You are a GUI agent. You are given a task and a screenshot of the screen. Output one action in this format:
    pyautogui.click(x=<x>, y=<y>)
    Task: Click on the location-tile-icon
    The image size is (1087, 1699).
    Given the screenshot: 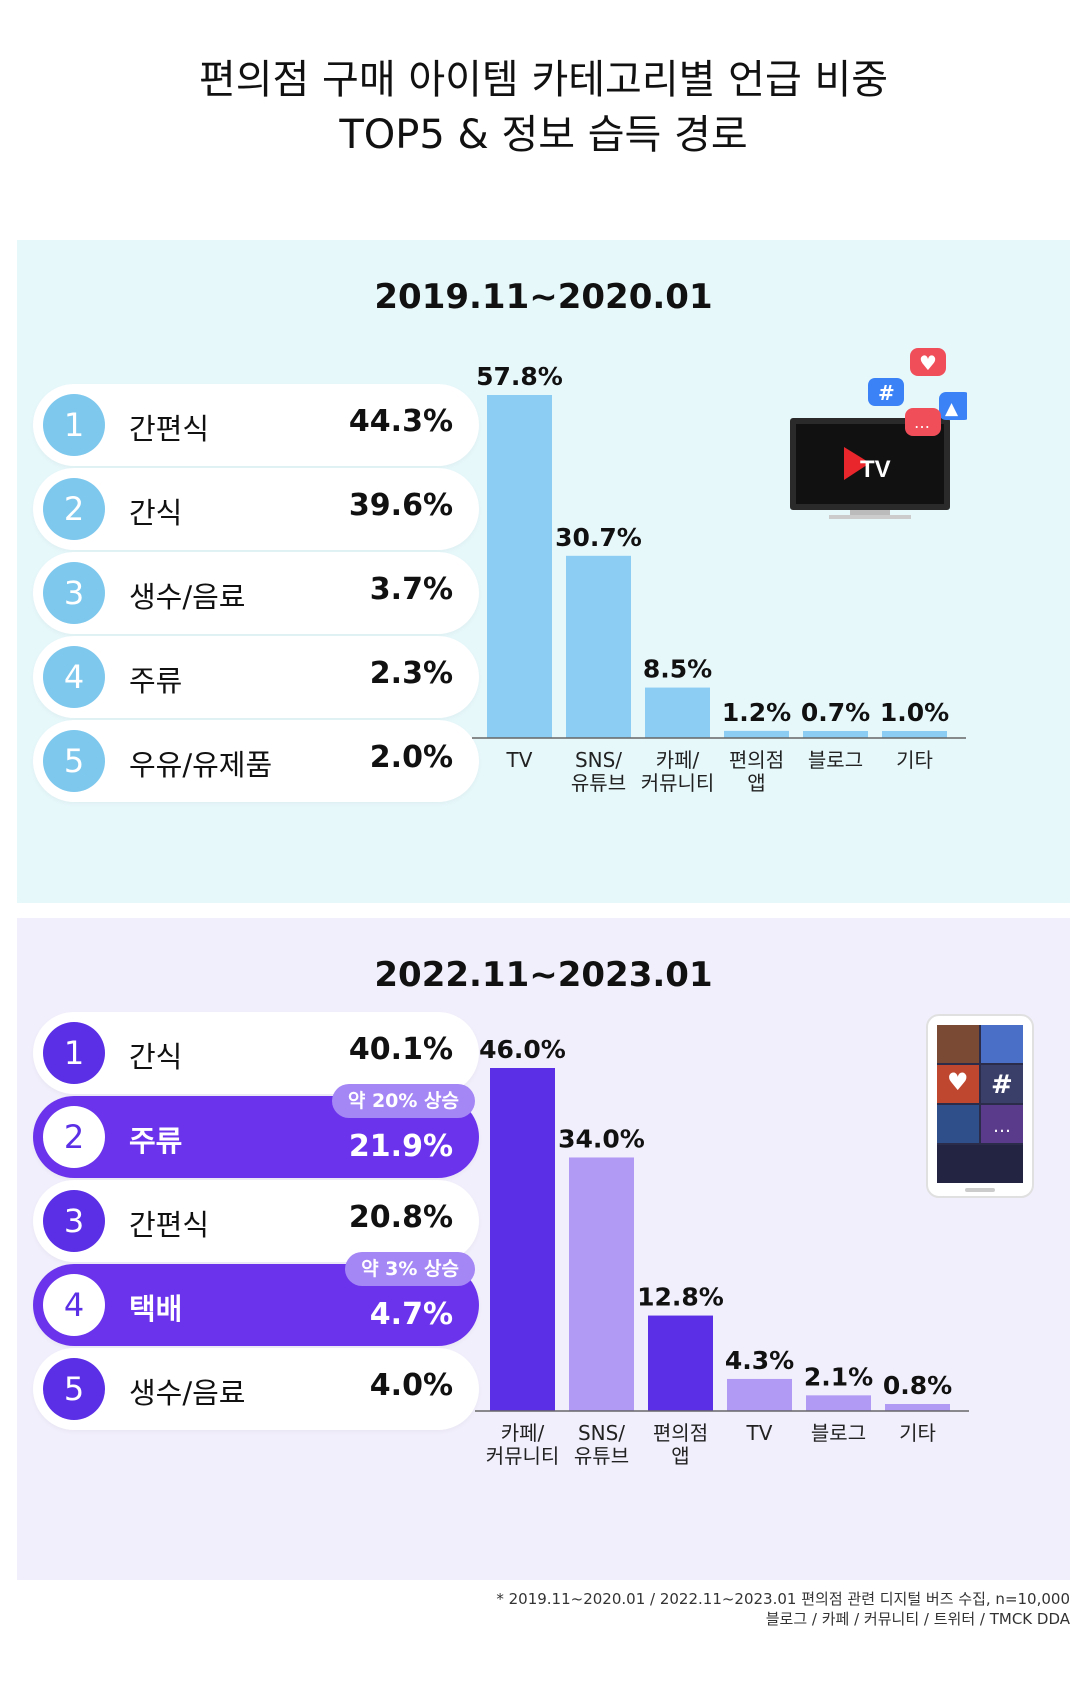 What is the action you would take?
    pyautogui.click(x=958, y=1124)
    